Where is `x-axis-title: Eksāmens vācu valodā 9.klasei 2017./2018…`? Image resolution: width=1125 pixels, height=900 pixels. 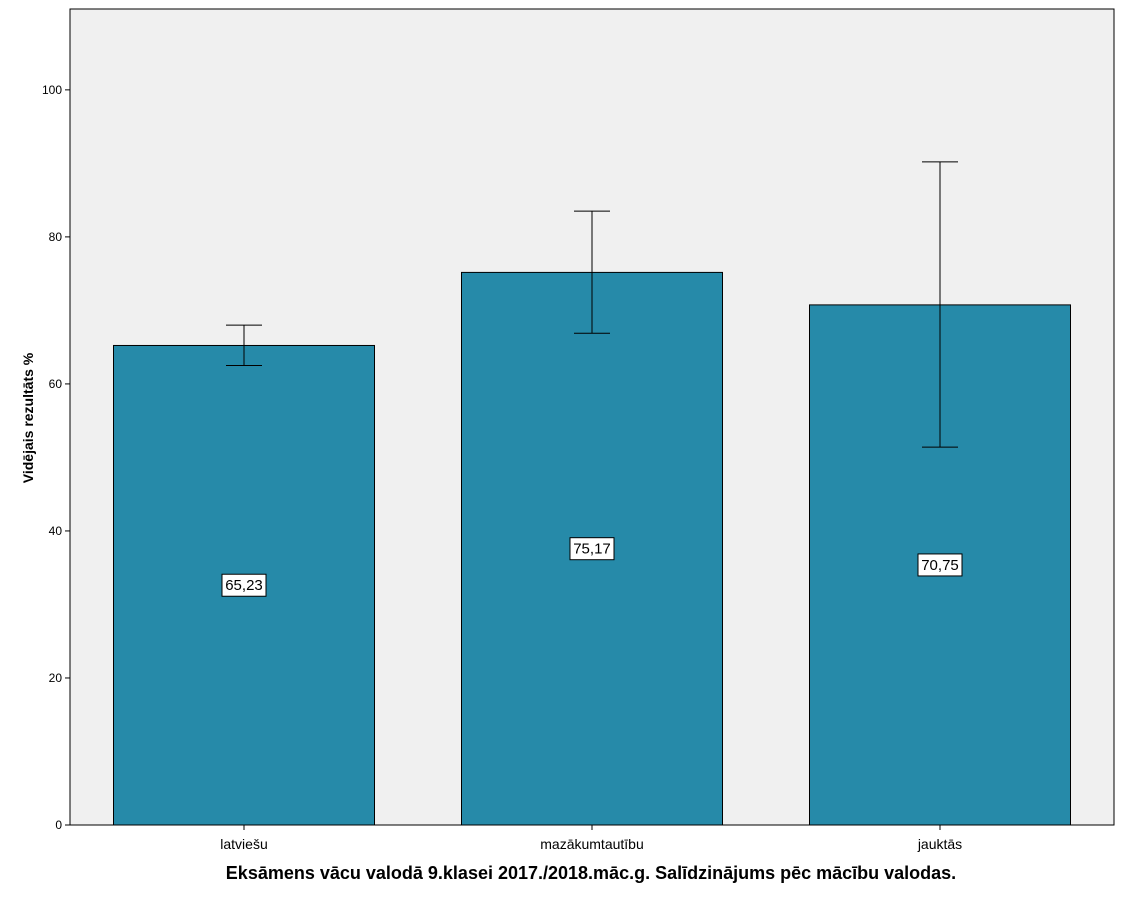
x-axis-title: Eksāmens vācu valodā 9.klasei 2017./2018… is located at coordinates (591, 873).